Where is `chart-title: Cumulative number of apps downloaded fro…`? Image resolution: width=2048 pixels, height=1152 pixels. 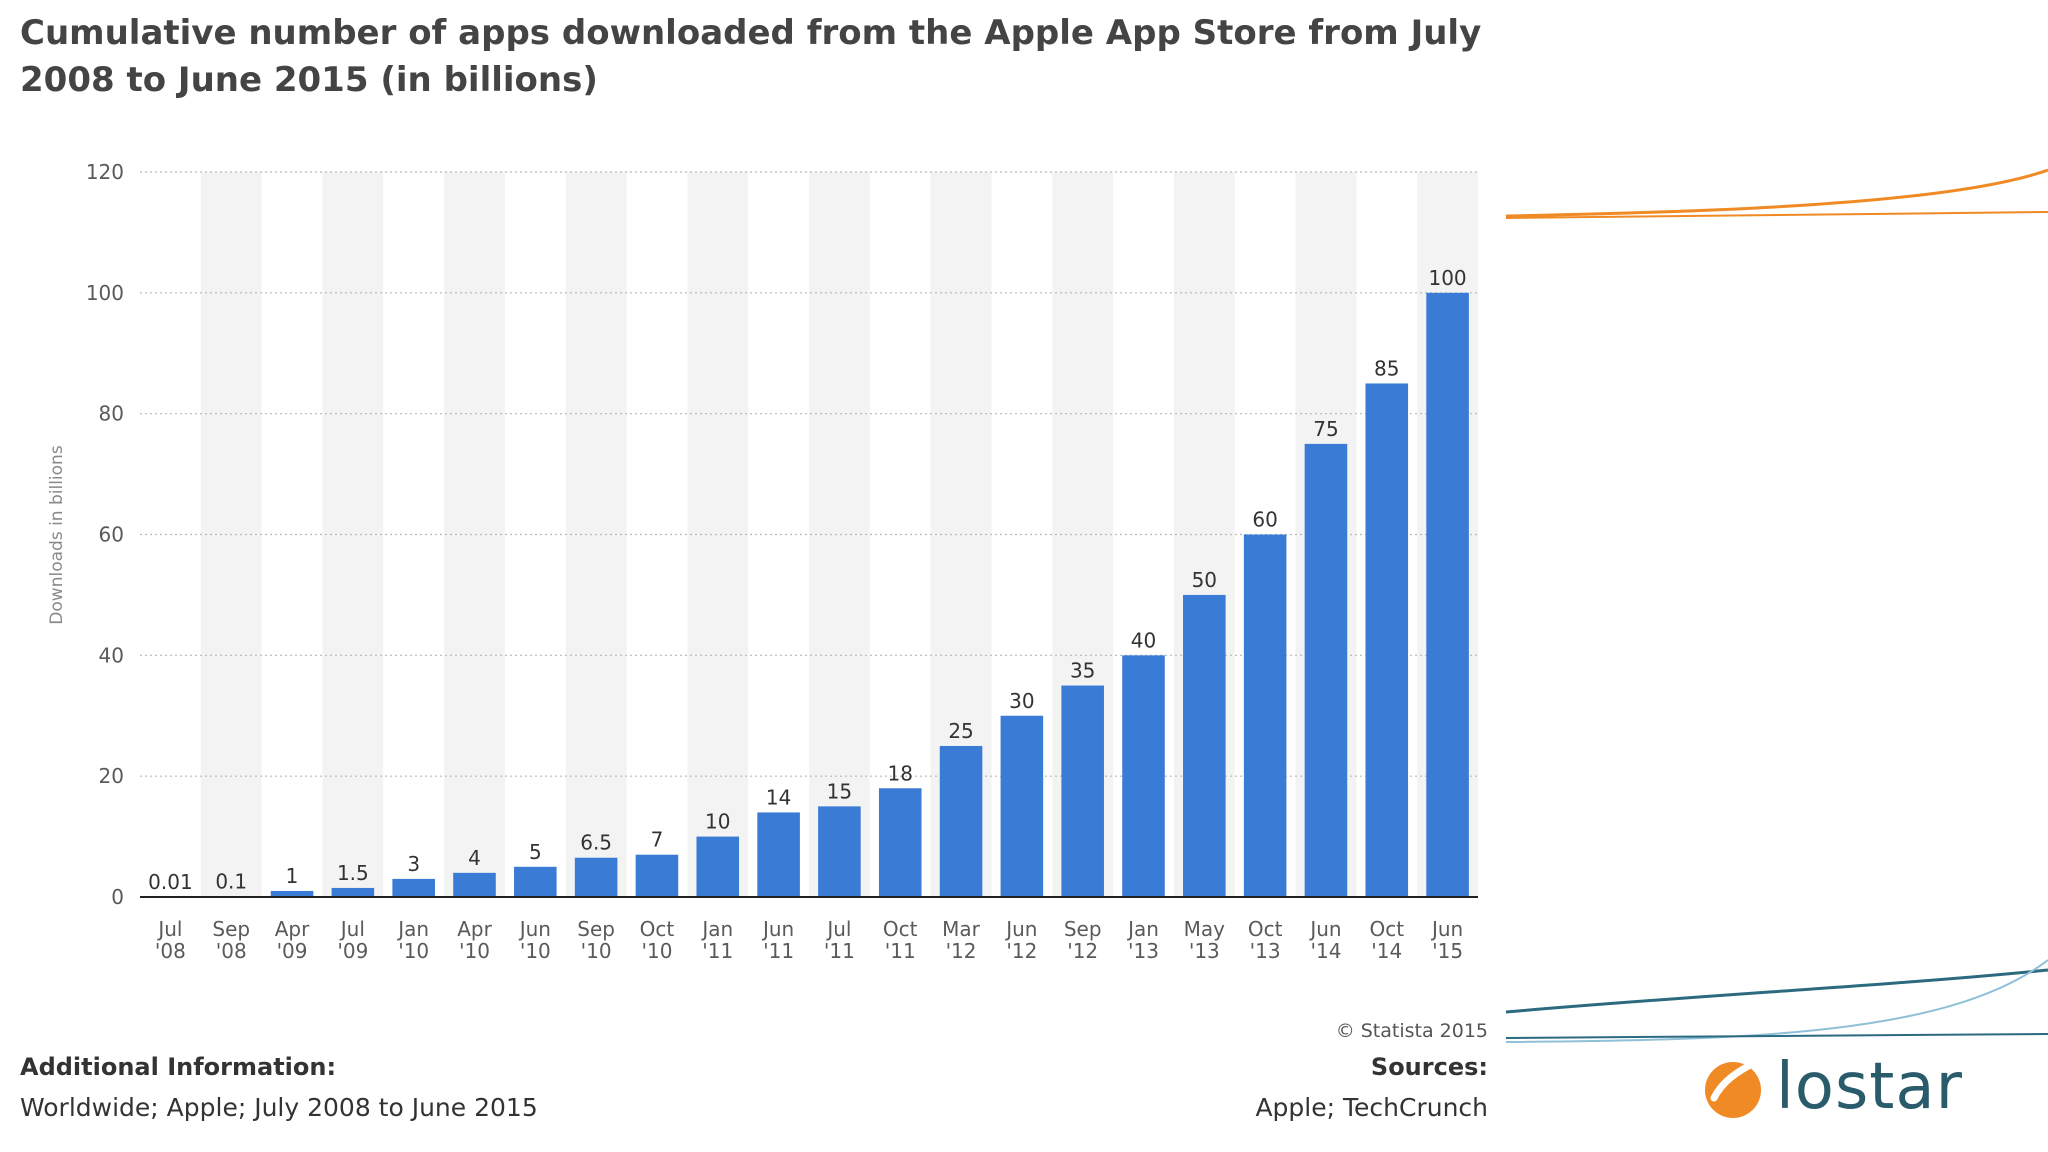 chart-title: Cumulative number of apps downloaded fro… is located at coordinates (751, 56).